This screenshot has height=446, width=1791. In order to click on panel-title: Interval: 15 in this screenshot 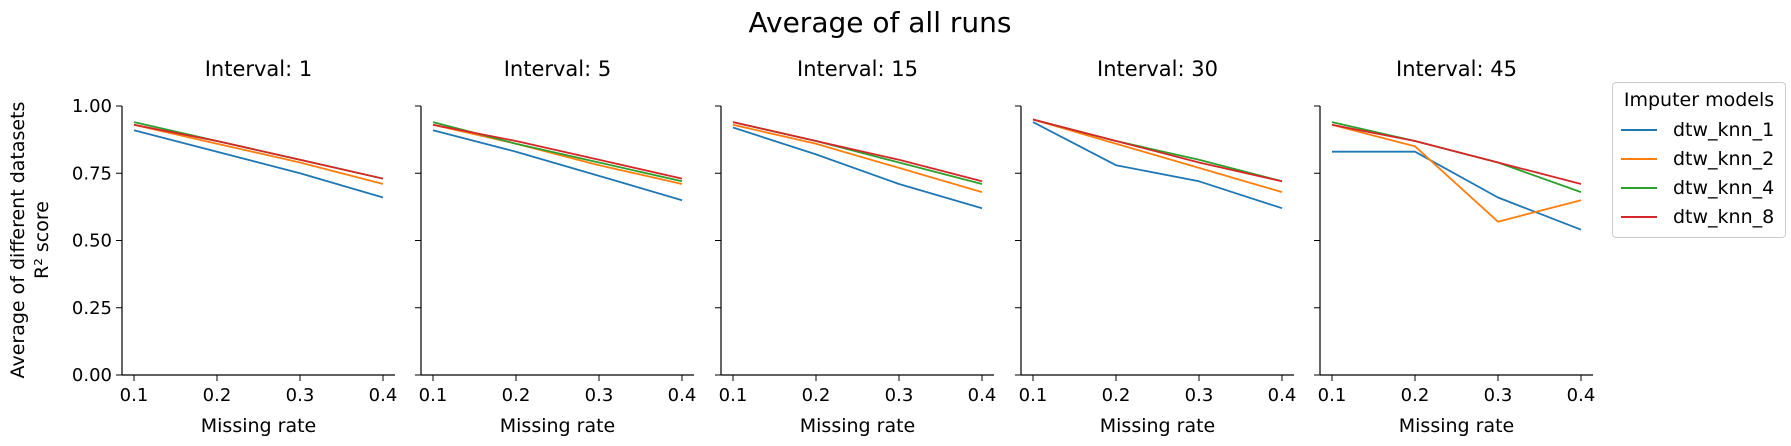, I will do `click(857, 69)`.